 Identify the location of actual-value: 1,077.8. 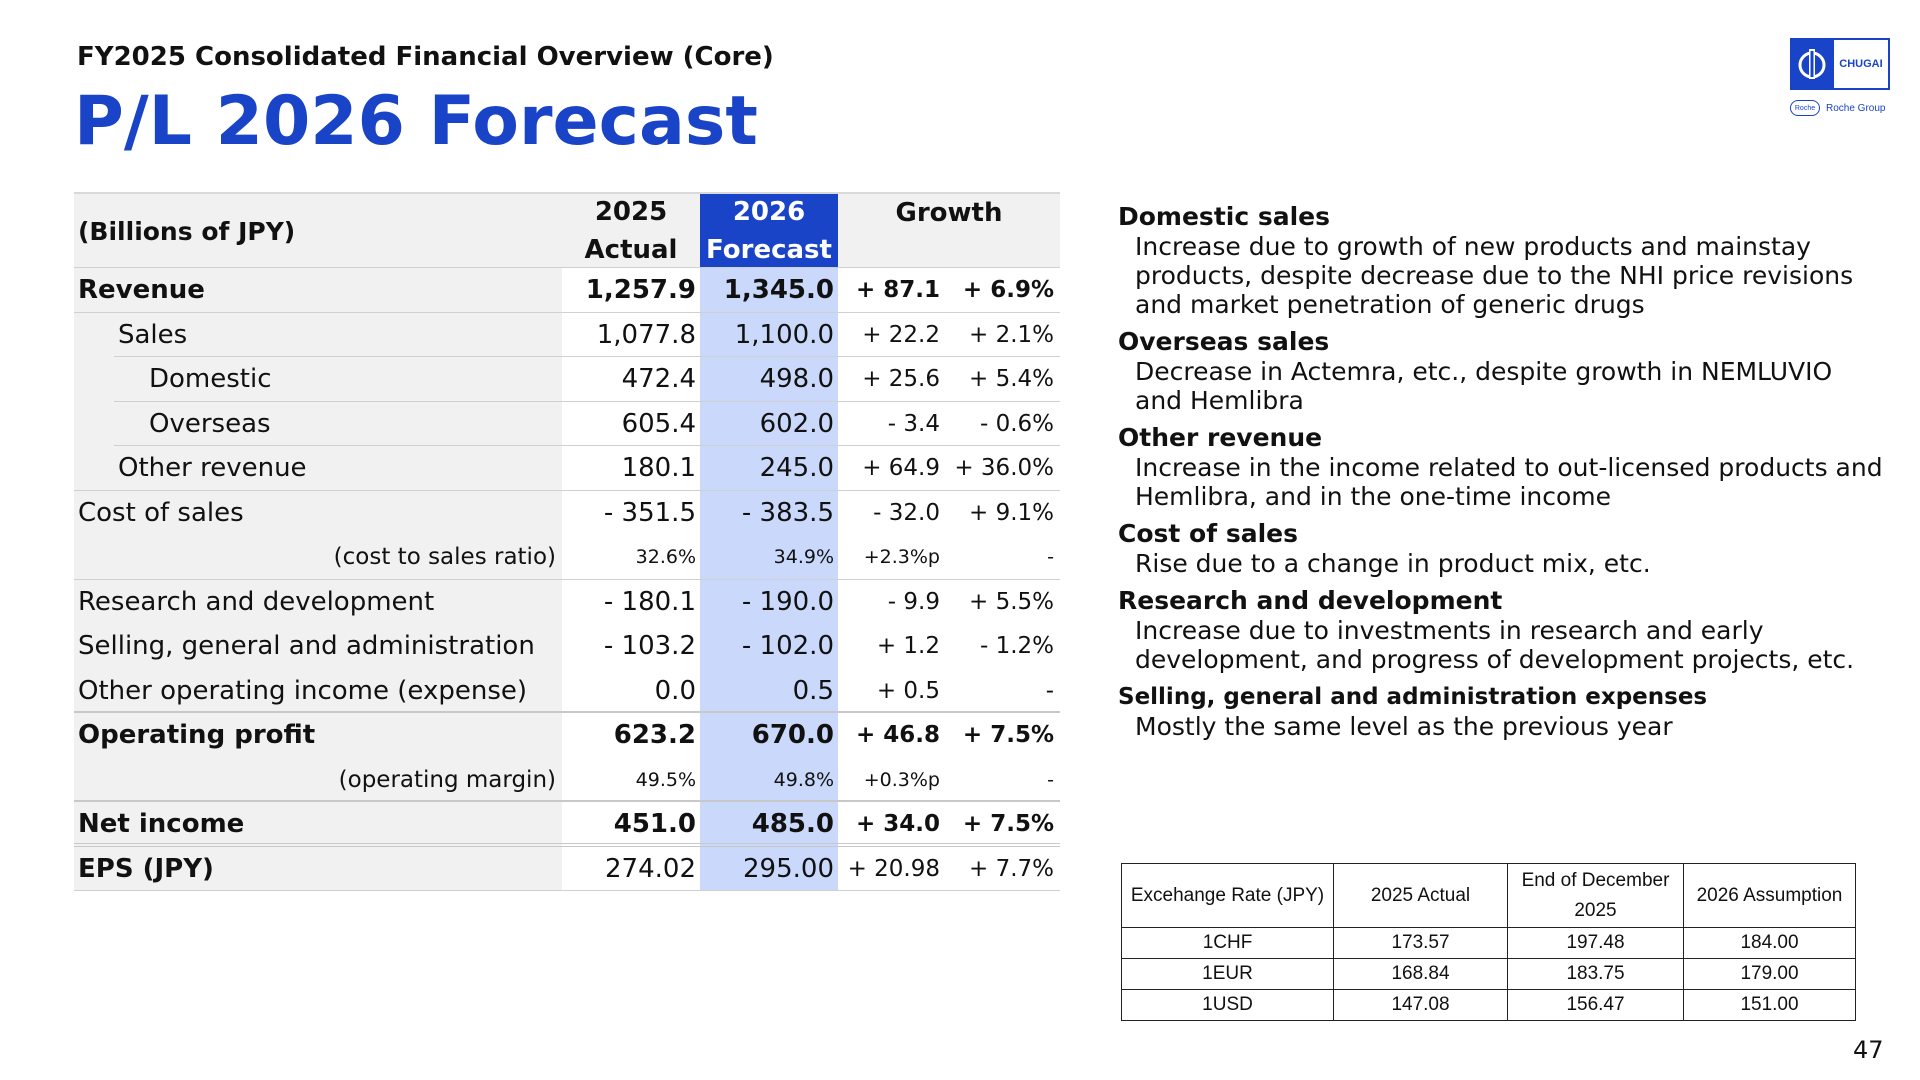
(646, 334).